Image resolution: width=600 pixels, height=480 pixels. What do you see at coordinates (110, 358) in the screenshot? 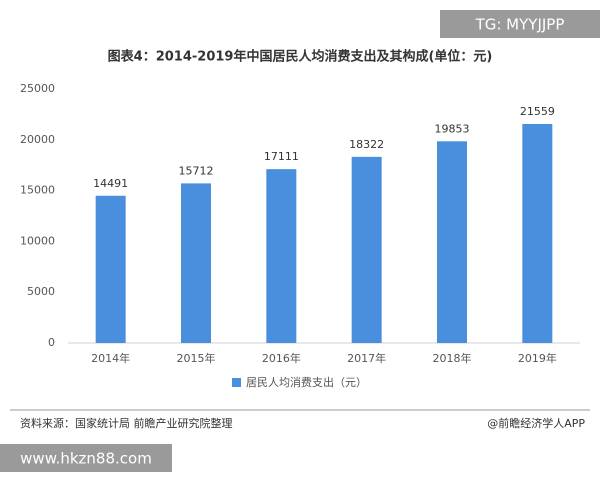
I see `x-tick-label: 2014年` at bounding box center [110, 358].